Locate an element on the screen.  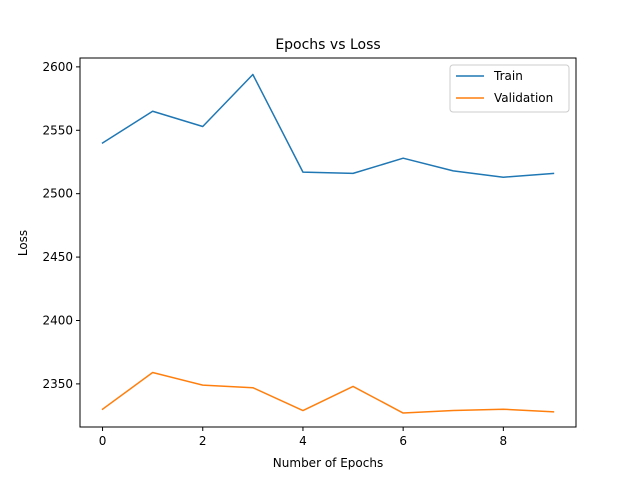
x-tick-label: 2 is located at coordinates (203, 441).